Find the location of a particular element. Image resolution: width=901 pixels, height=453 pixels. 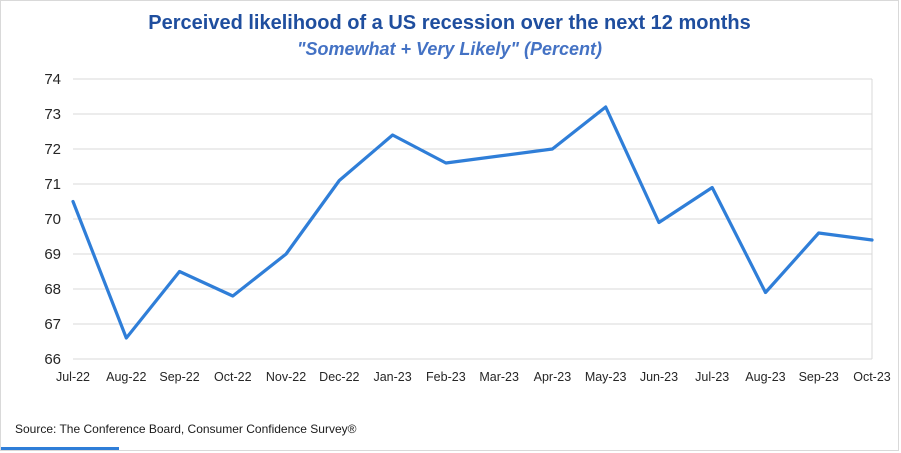

svg-text: Jul-22 is located at coordinates (73, 377).